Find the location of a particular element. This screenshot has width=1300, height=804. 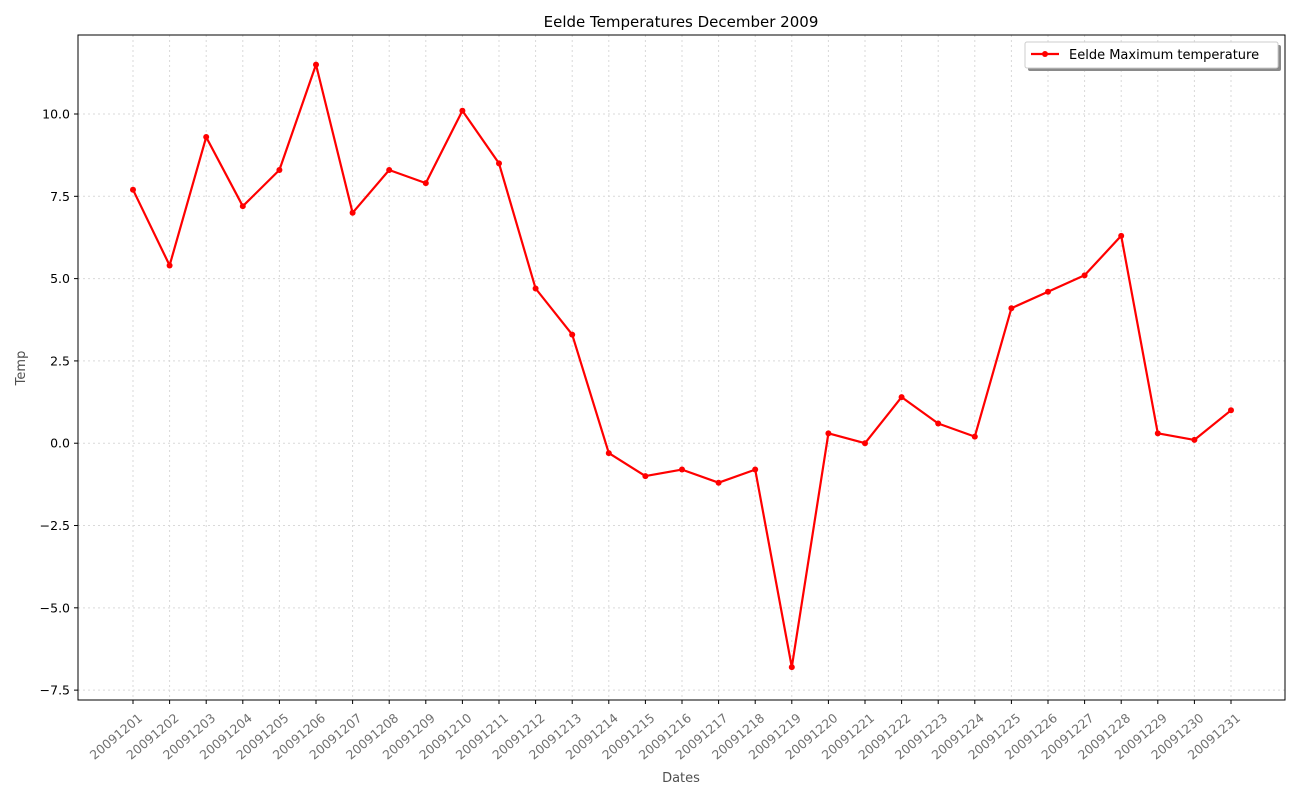

chart-title: Eelde Temperatures December 2009 is located at coordinates (681, 22).